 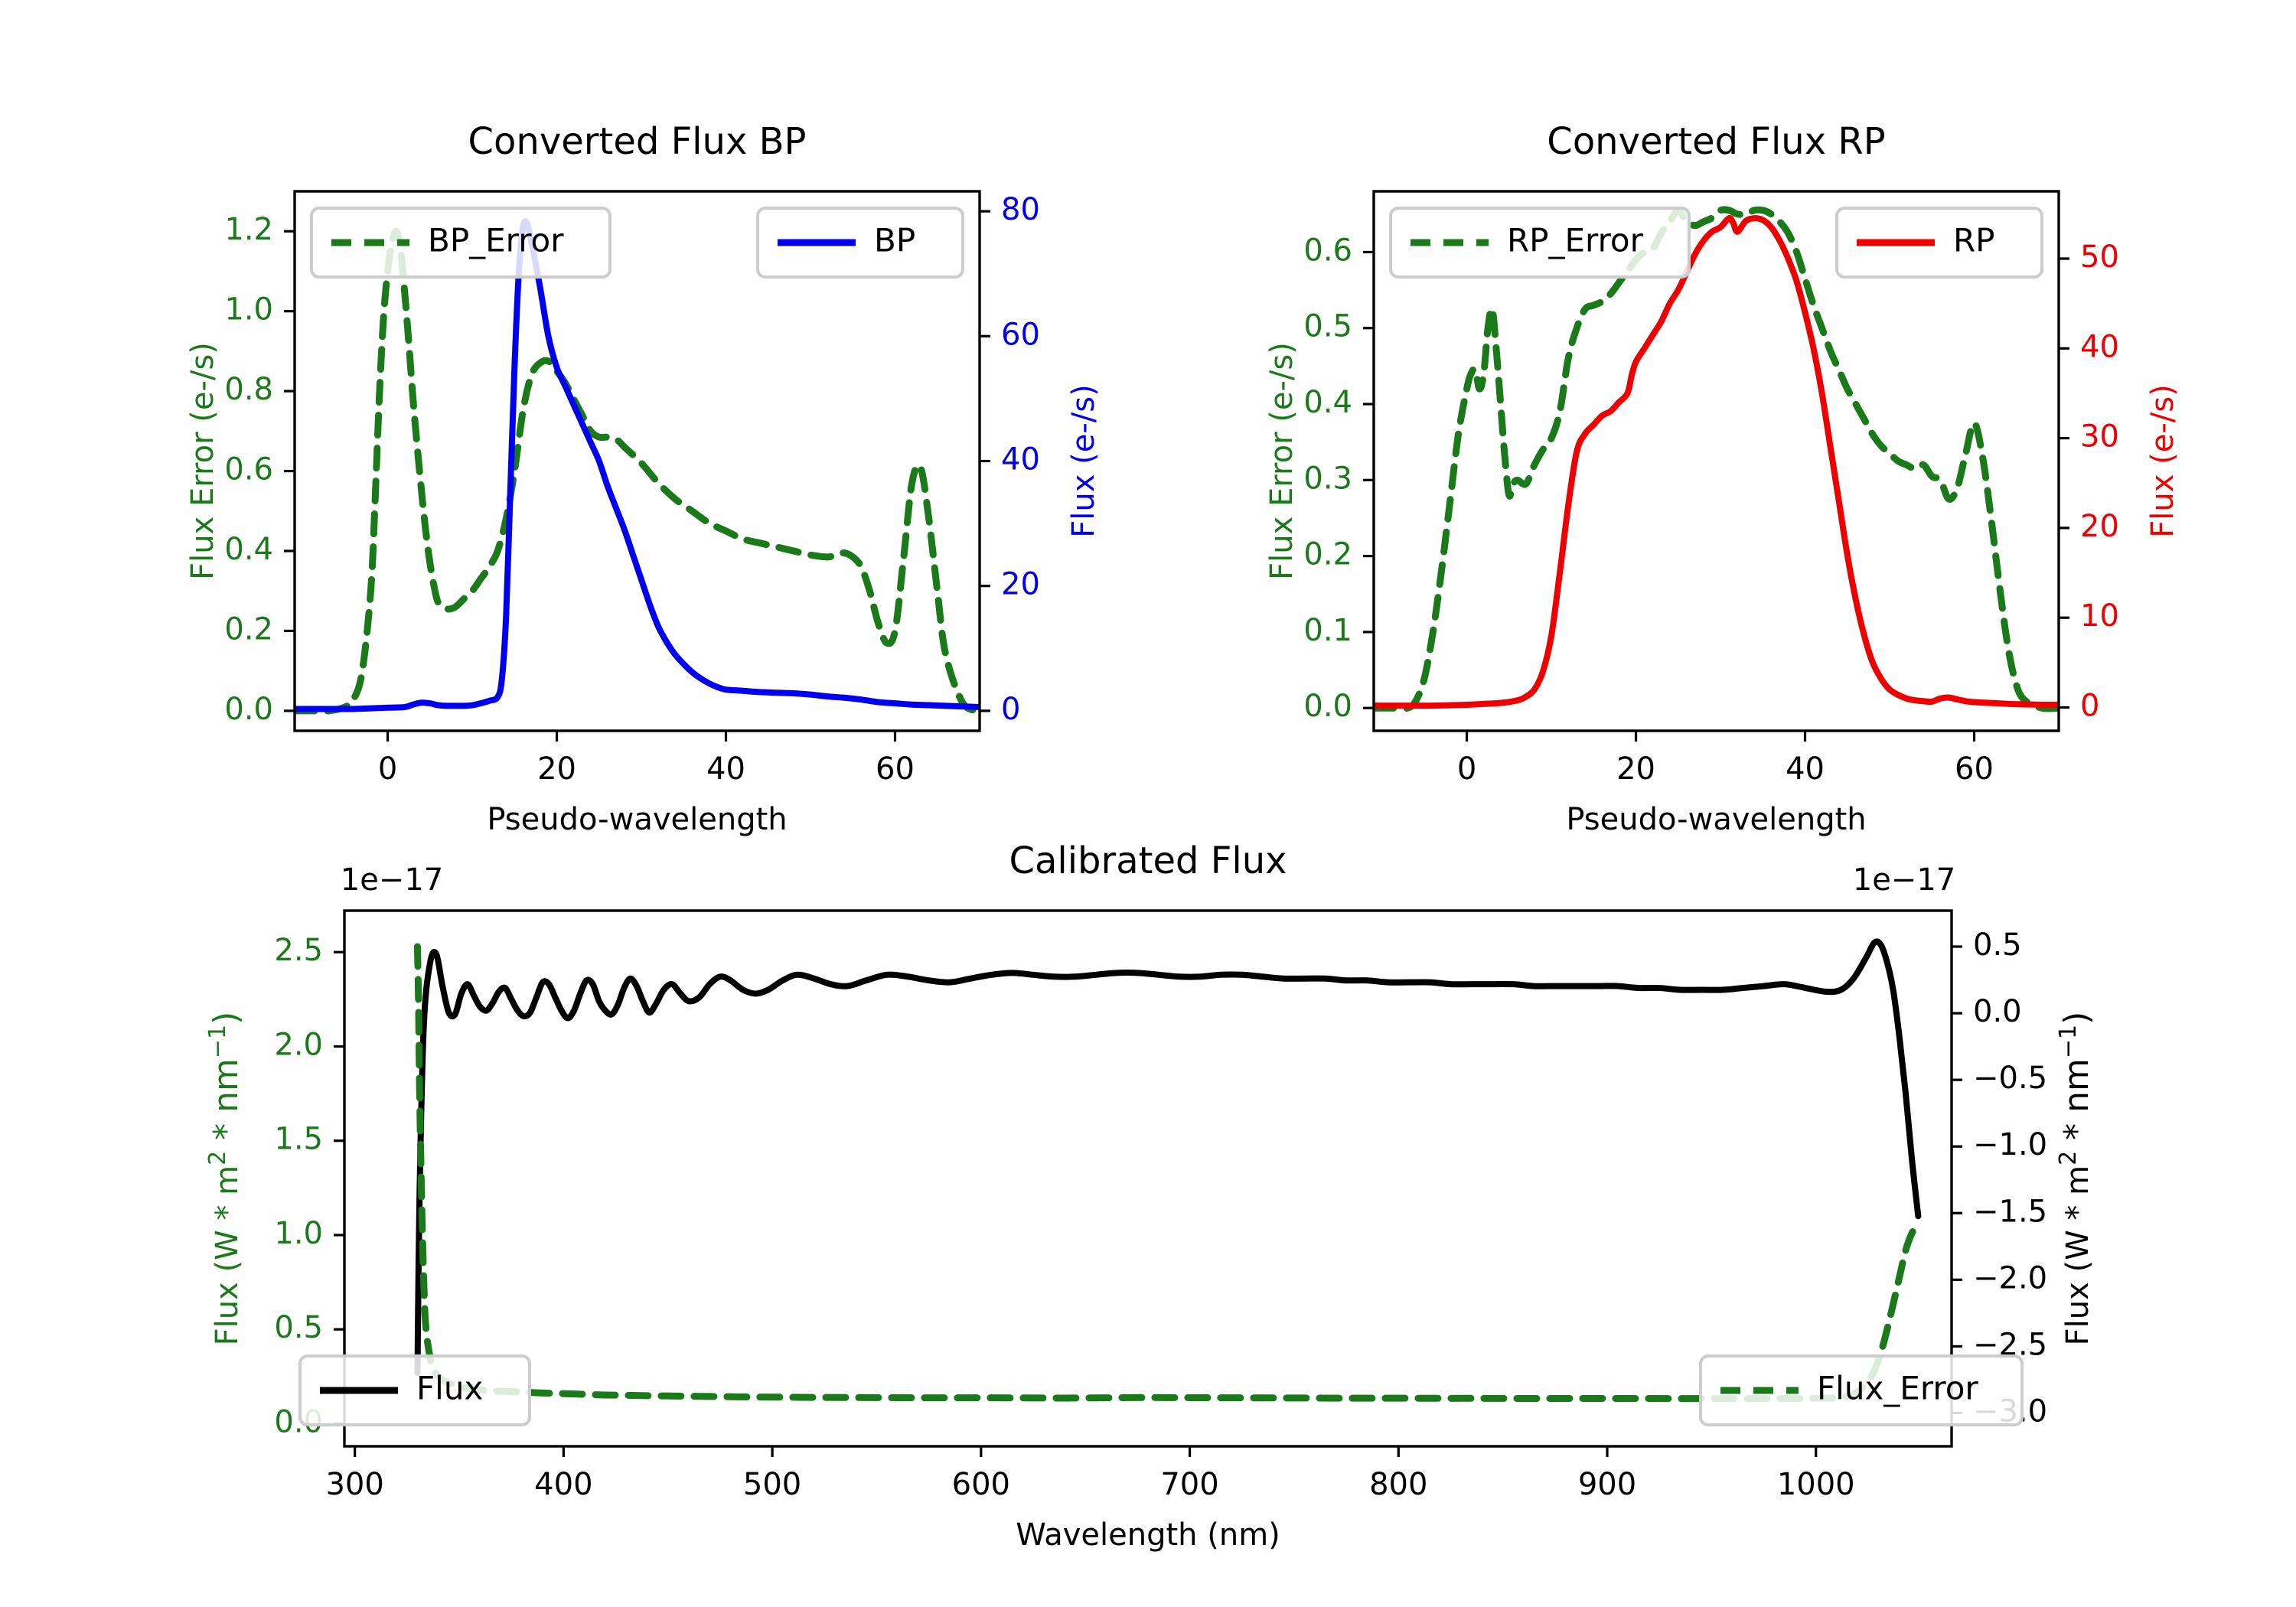 I want to click on legend-rp-error: RP_Error, so click(x=1540, y=243).